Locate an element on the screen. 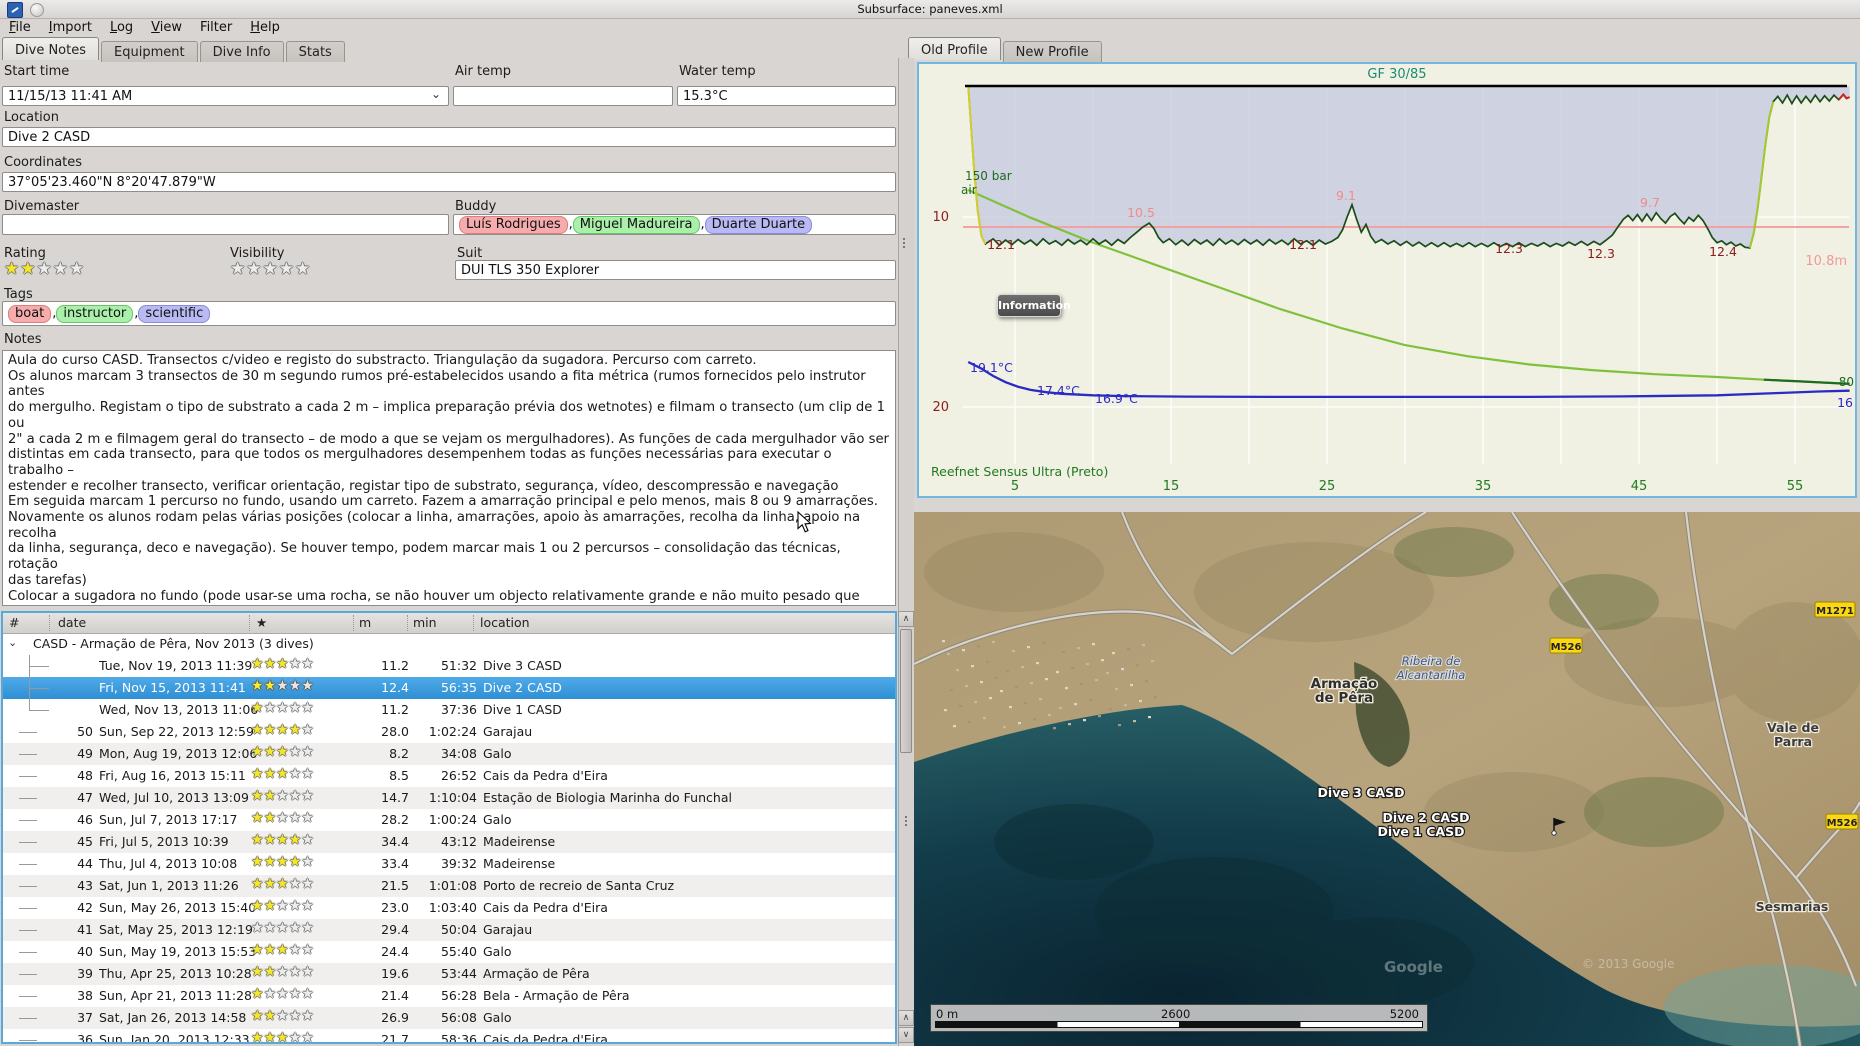  tab-dive-info: Dive Info is located at coordinates (241, 51).